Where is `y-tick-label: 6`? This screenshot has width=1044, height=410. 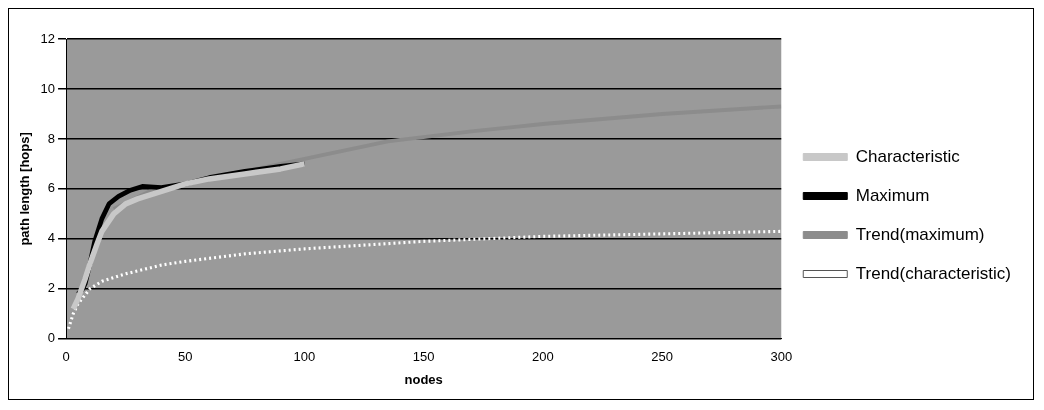 y-tick-label: 6 is located at coordinates (51, 188).